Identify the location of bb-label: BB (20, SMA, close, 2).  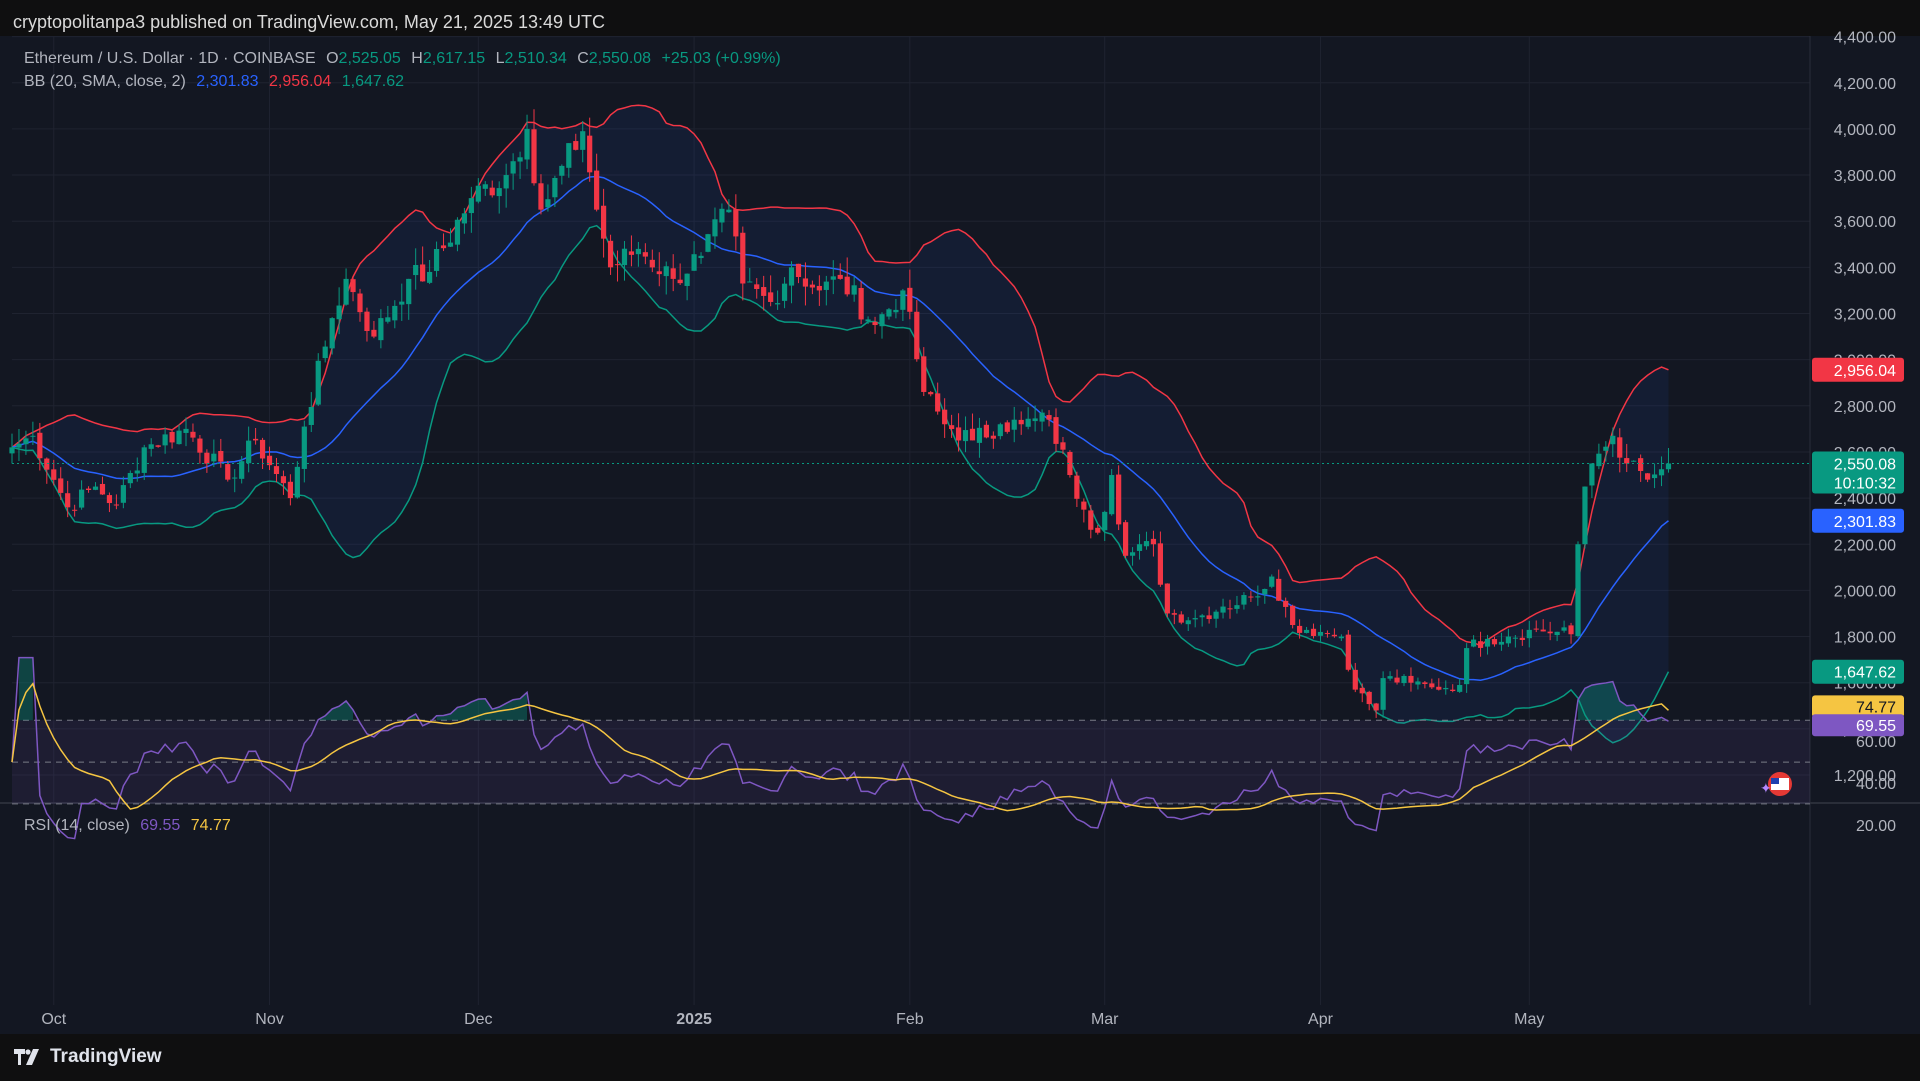
(105, 81).